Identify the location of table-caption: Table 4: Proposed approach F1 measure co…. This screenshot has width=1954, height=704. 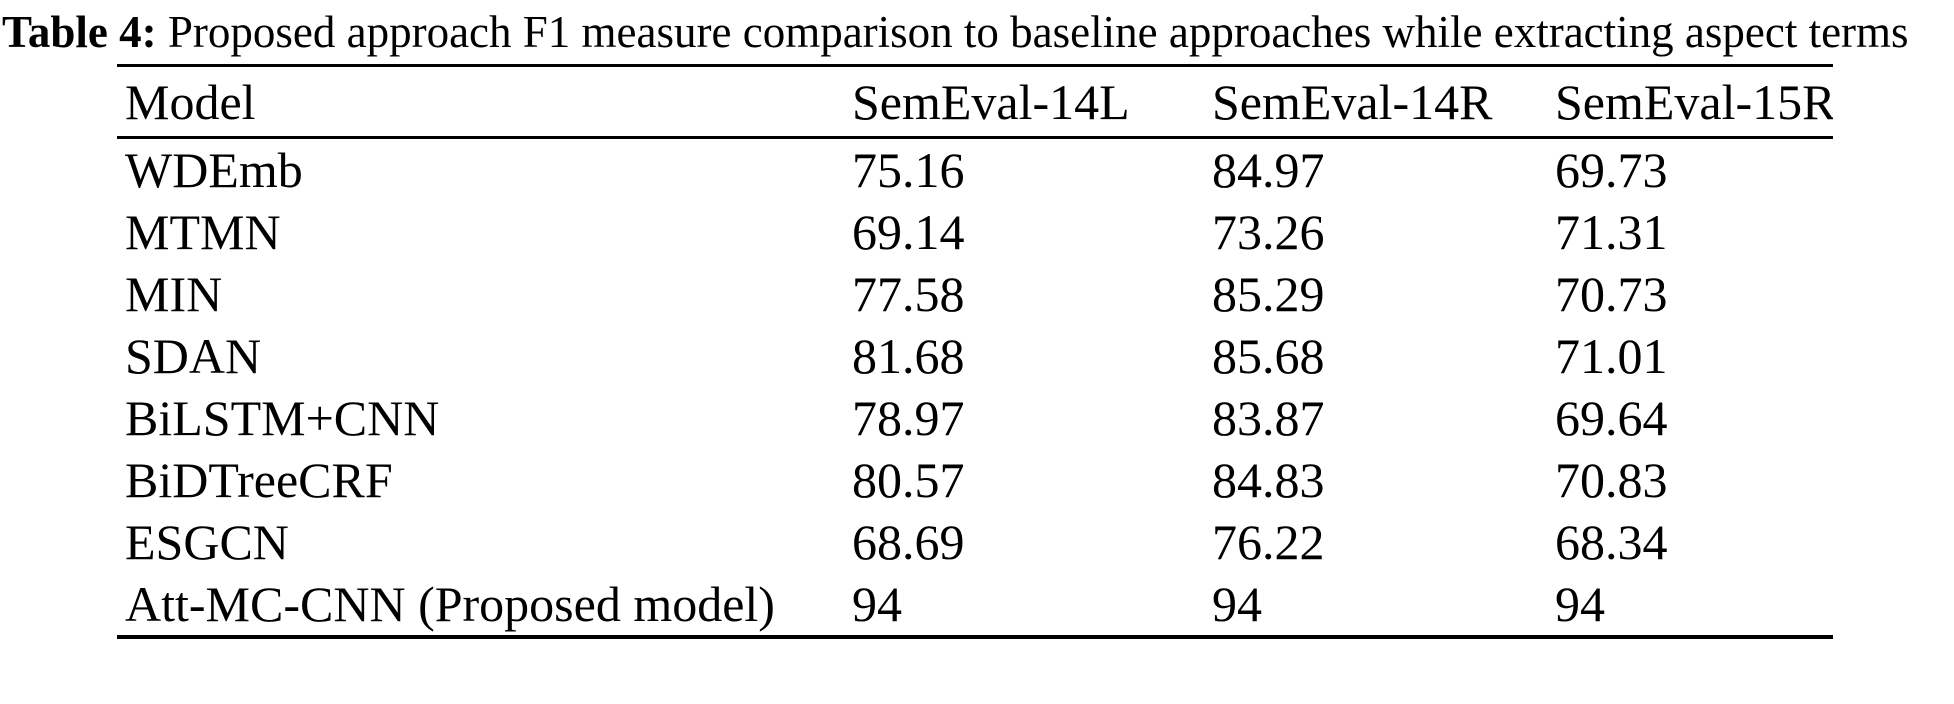
(977, 32).